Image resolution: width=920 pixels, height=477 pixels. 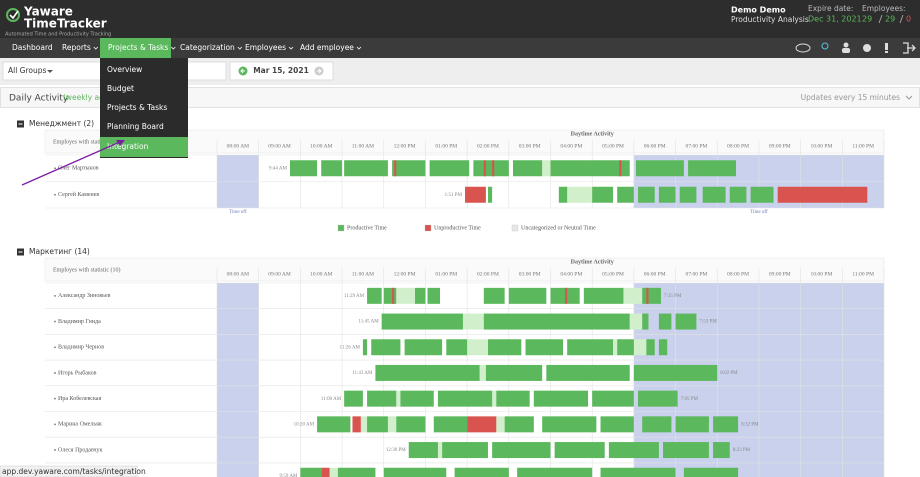 I want to click on employee-name: Игорь Рыбаков, so click(x=77, y=372).